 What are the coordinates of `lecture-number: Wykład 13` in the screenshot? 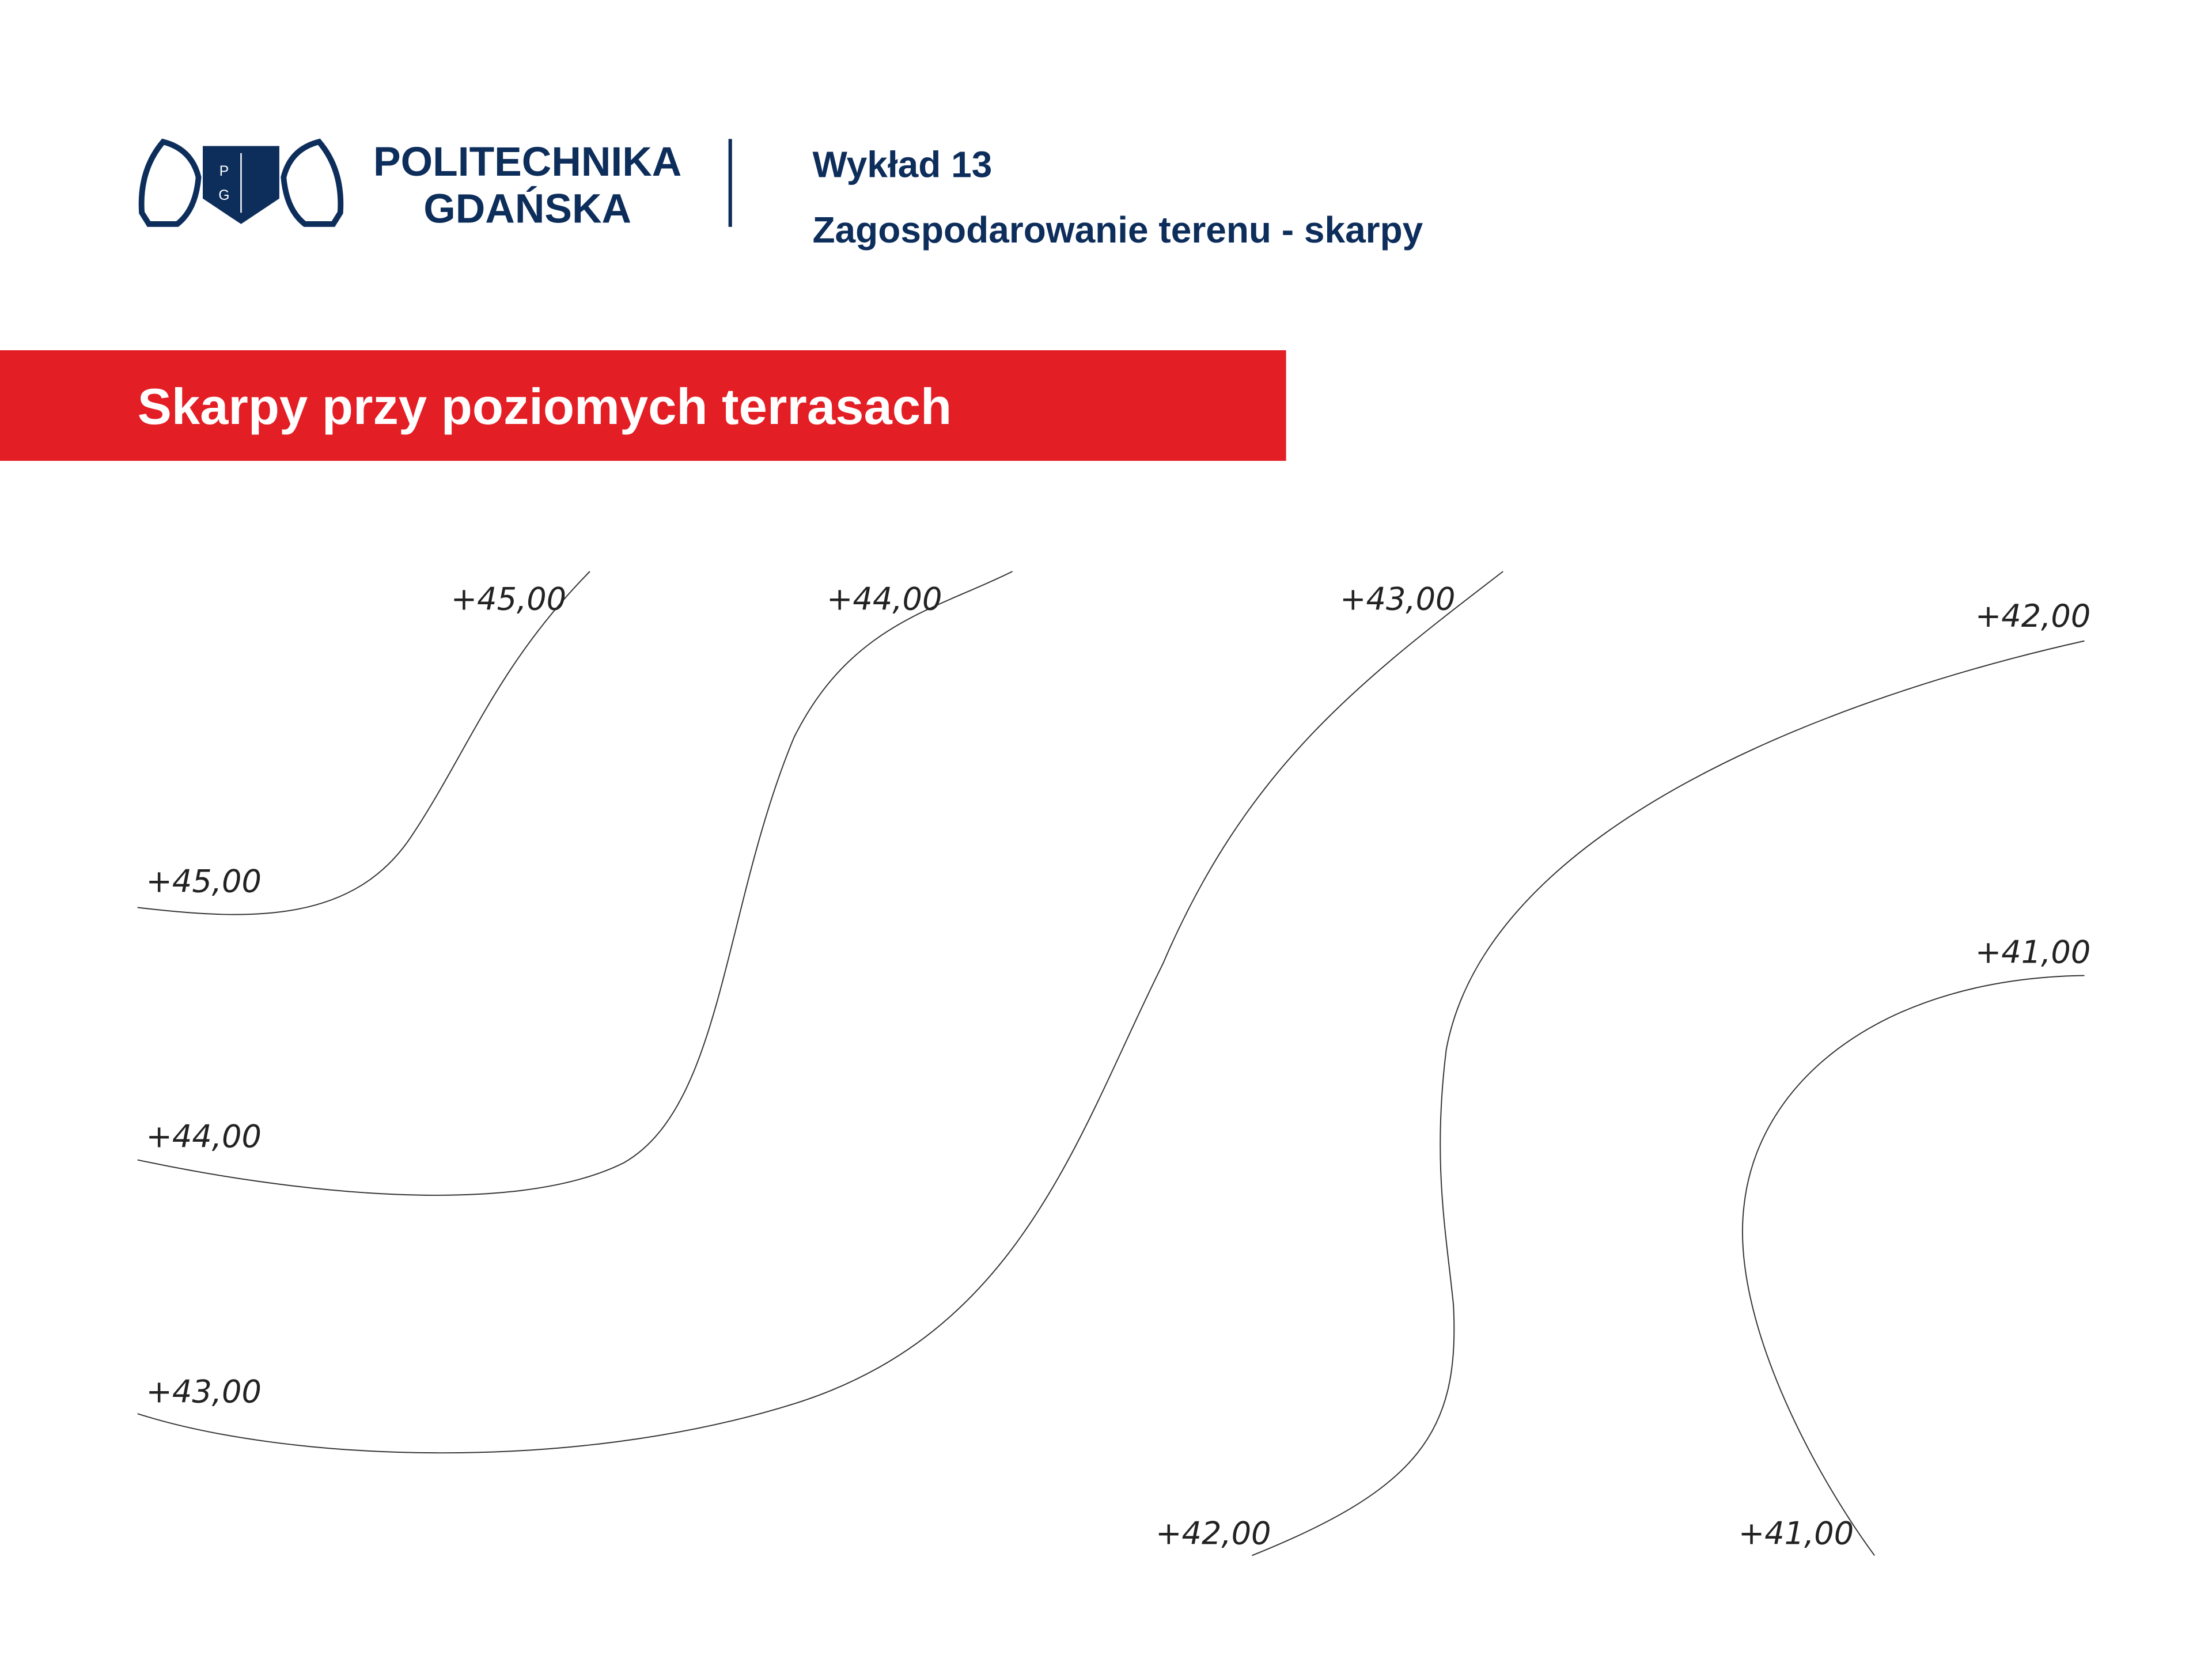 It's located at (902, 164).